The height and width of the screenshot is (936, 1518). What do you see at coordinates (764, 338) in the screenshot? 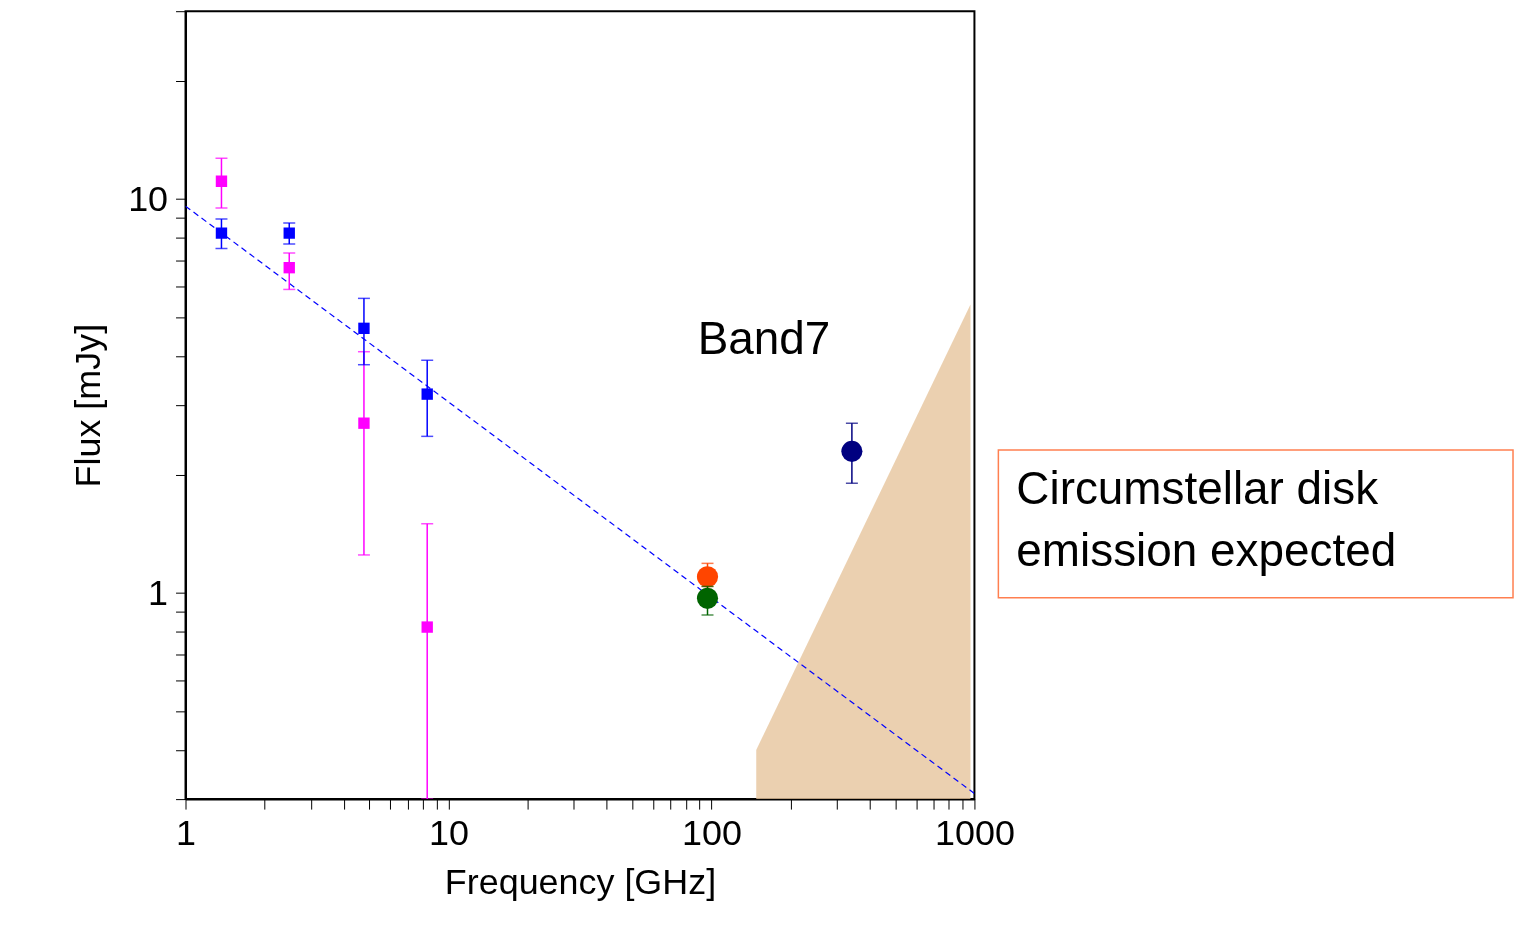
I see `annotation: Band7` at bounding box center [764, 338].